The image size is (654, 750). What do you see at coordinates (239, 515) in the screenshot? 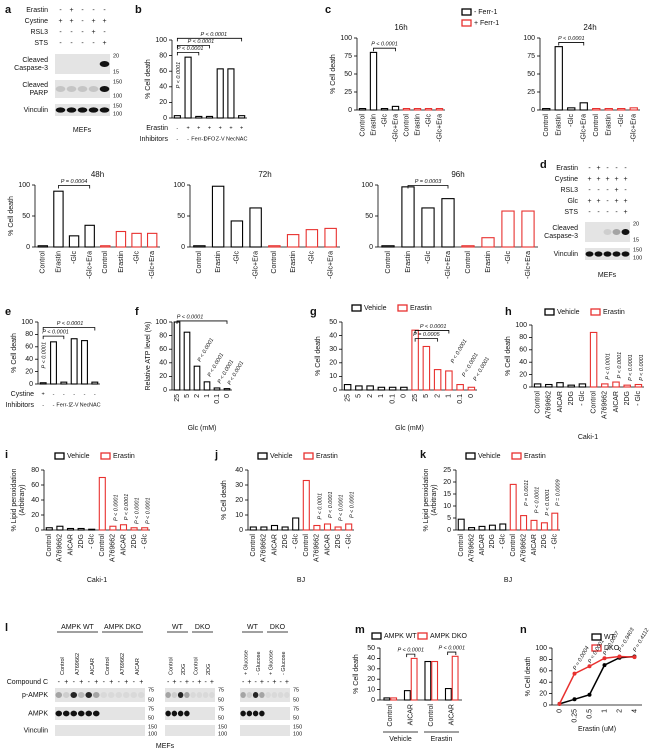
I see `y-tick-label: 10` at bounding box center [239, 515].